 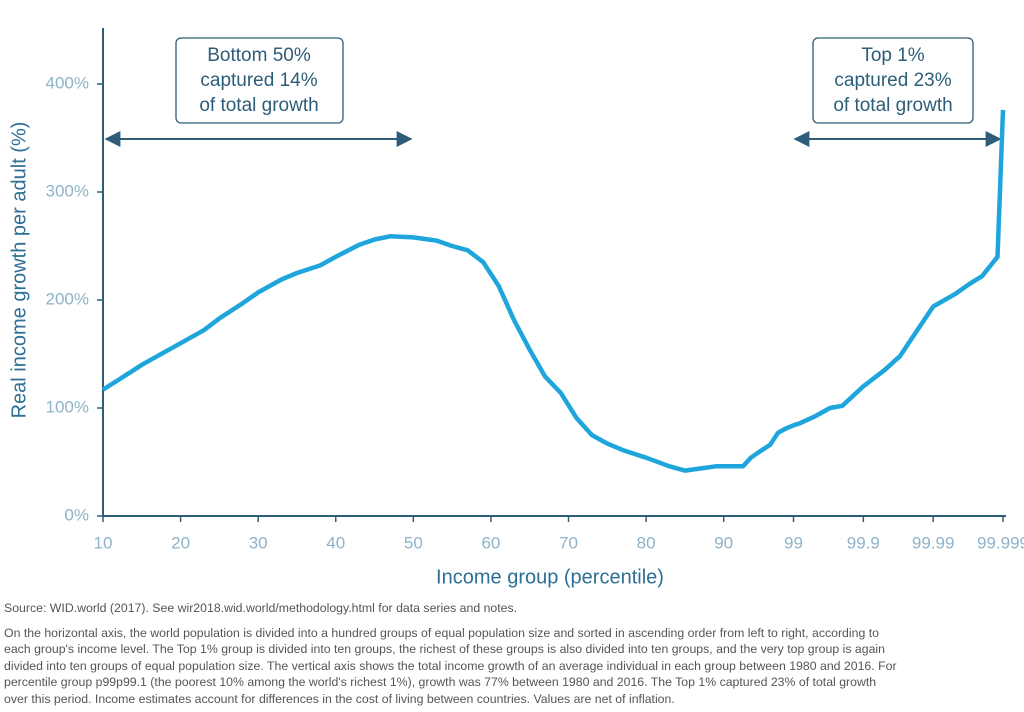 What do you see at coordinates (19, 270) in the screenshot?
I see `y-axis-label: Real income growth per adult (%)` at bounding box center [19, 270].